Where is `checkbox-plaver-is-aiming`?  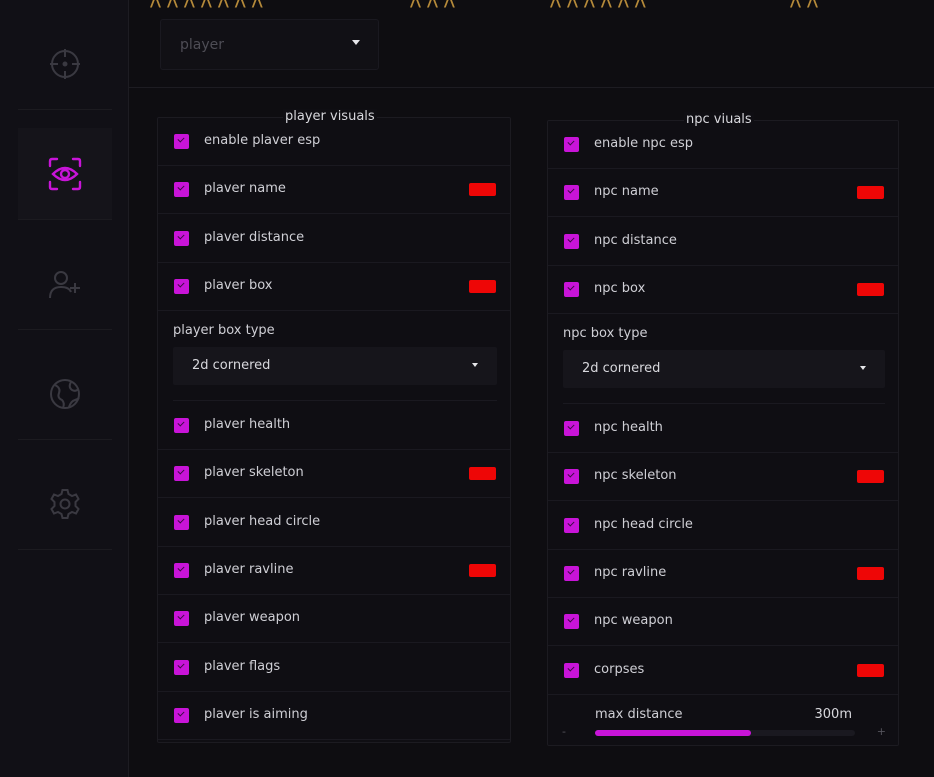 checkbox-plaver-is-aiming is located at coordinates (181, 715).